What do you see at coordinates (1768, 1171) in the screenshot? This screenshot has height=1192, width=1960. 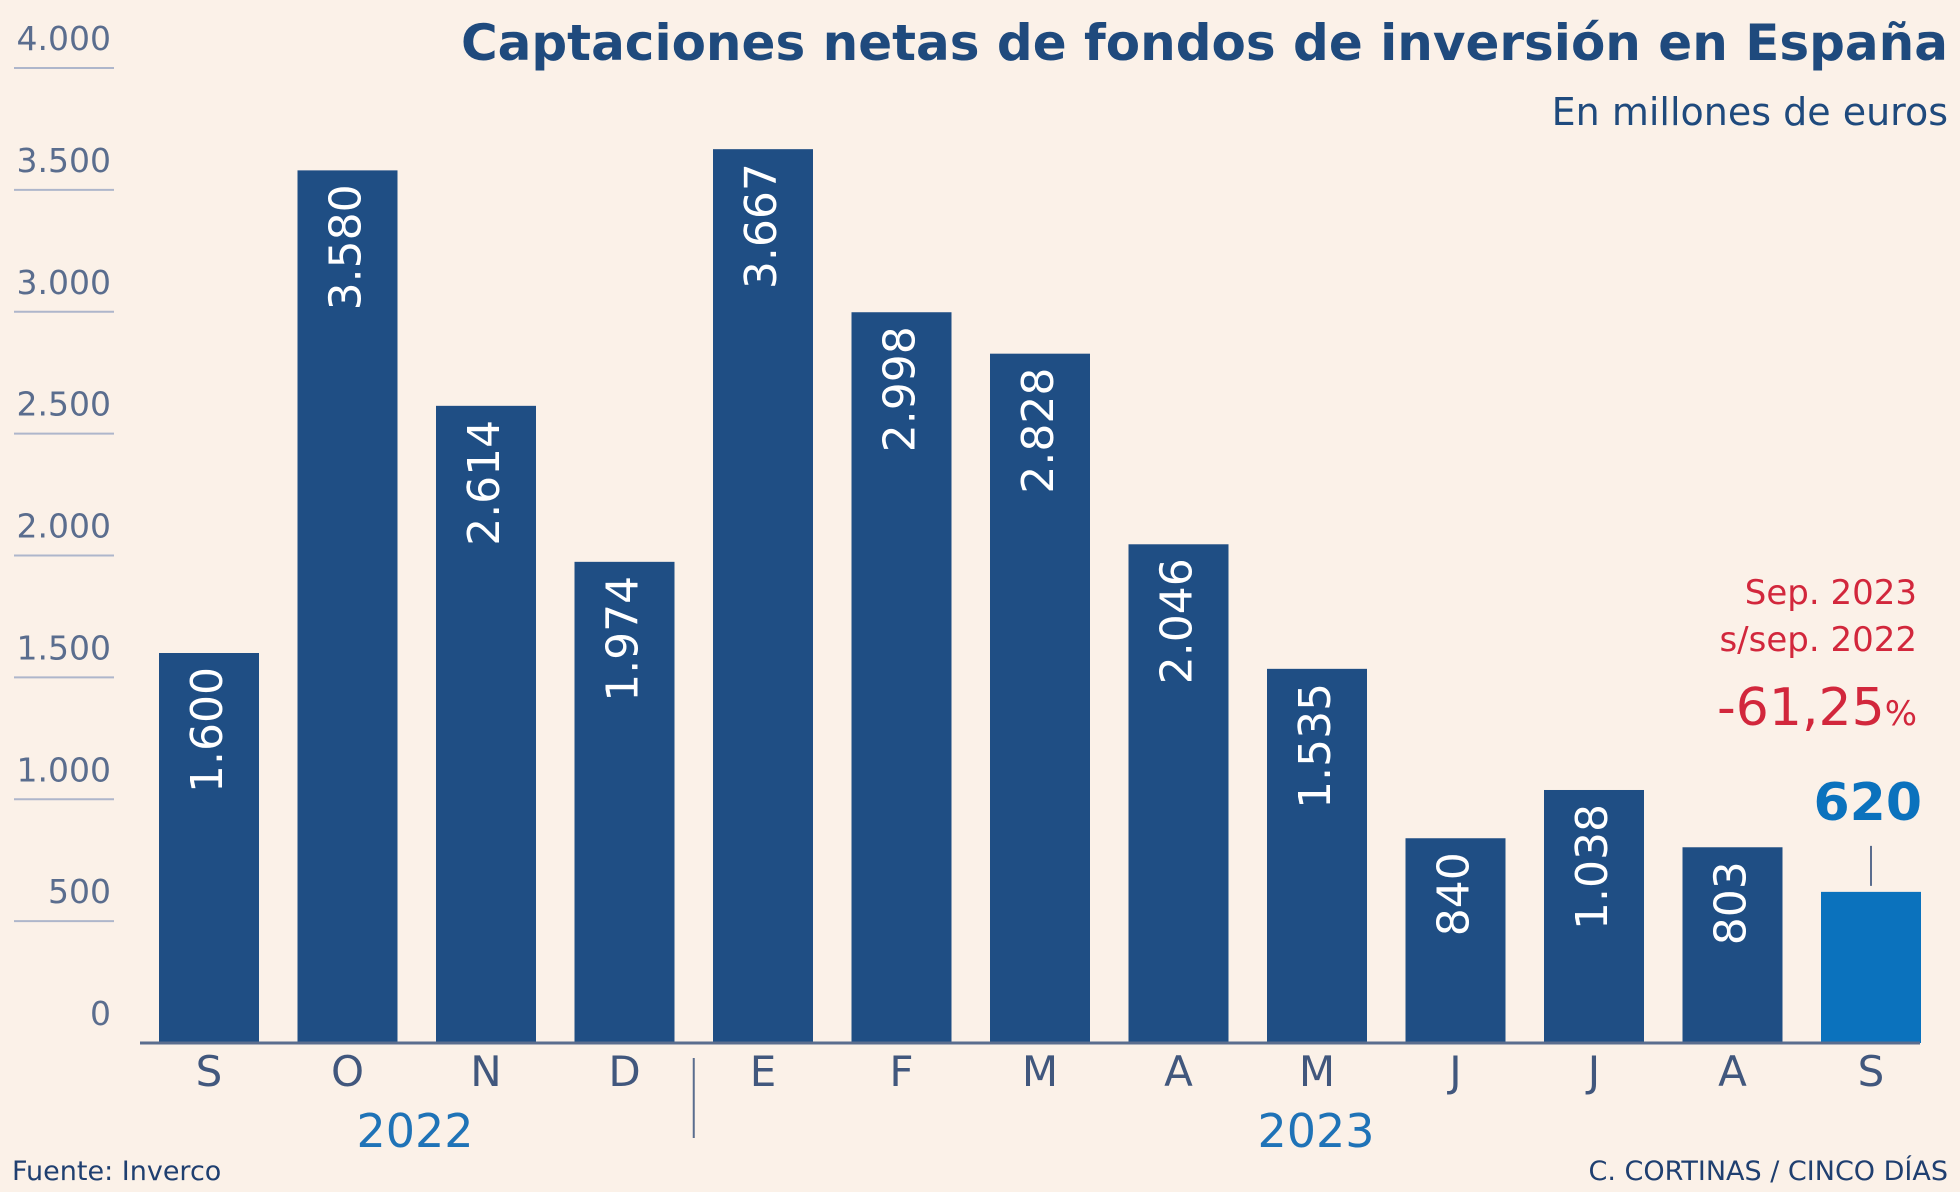 I see `credit-note: C. CORTINAS / CINCO DÍAS` at bounding box center [1768, 1171].